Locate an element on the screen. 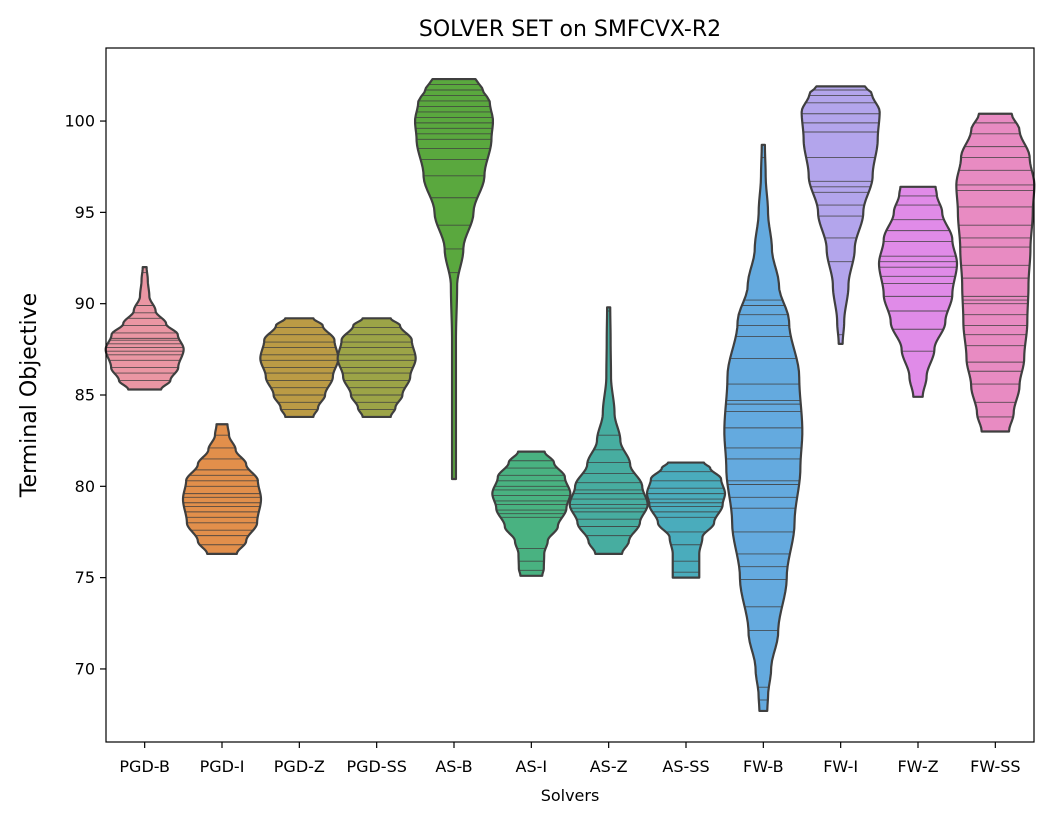 The height and width of the screenshot is (820, 1050). y-tick-label: 95 is located at coordinates (85, 212).